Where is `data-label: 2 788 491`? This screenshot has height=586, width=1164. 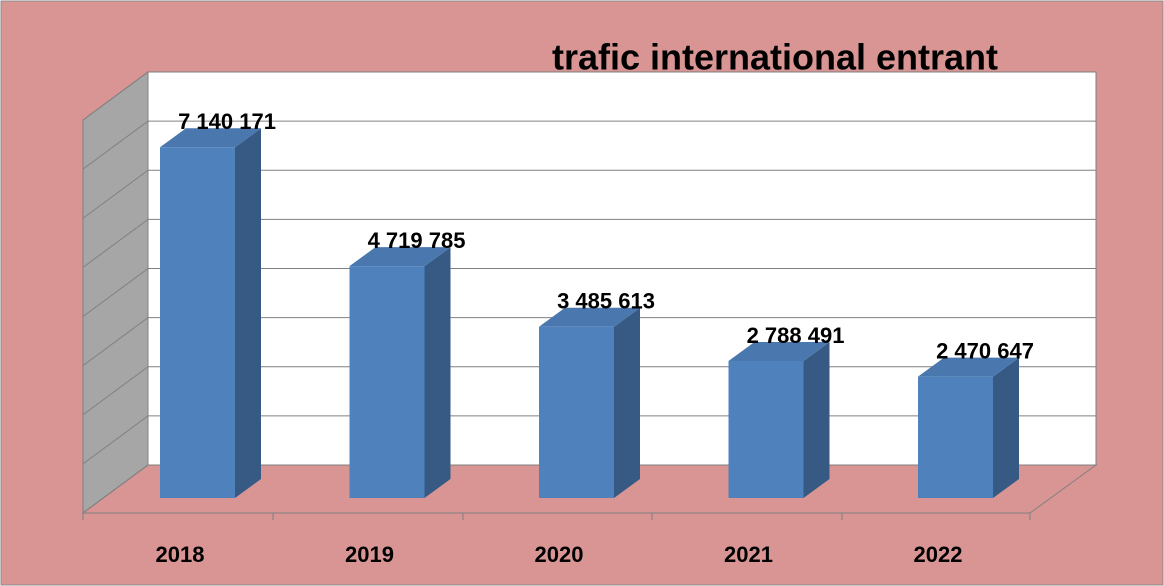 data-label: 2 788 491 is located at coordinates (796, 335).